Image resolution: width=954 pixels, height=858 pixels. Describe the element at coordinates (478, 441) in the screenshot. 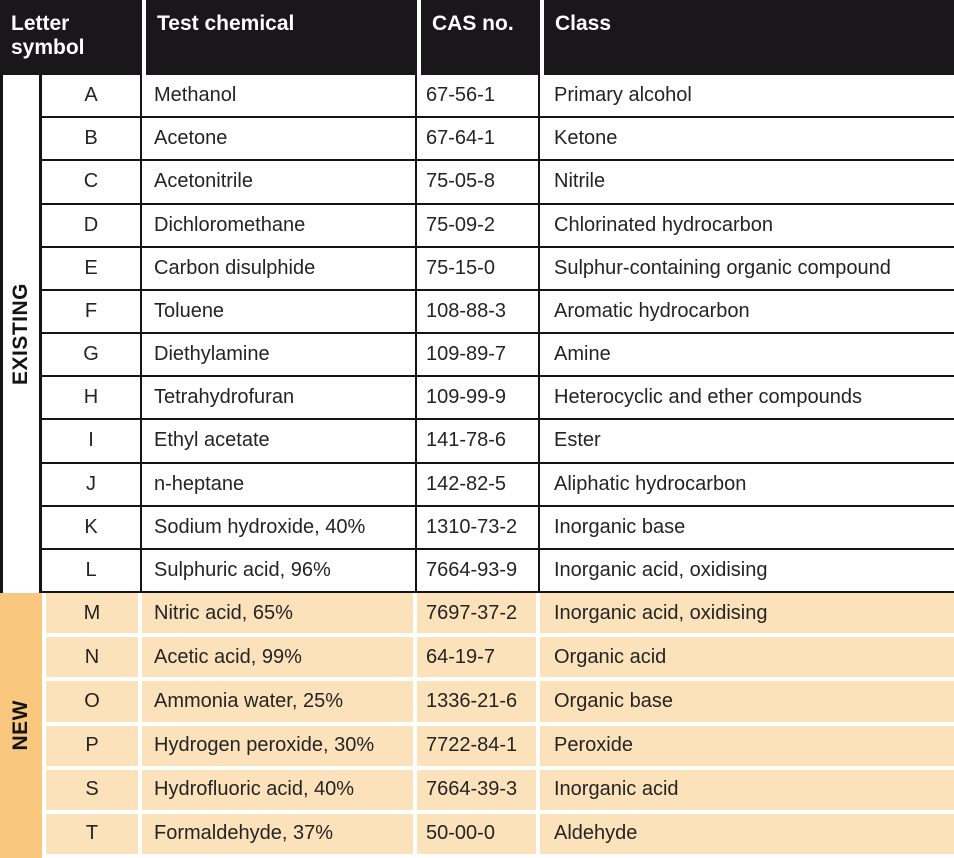

I see `row-cas-no: 141-78-6` at that location.